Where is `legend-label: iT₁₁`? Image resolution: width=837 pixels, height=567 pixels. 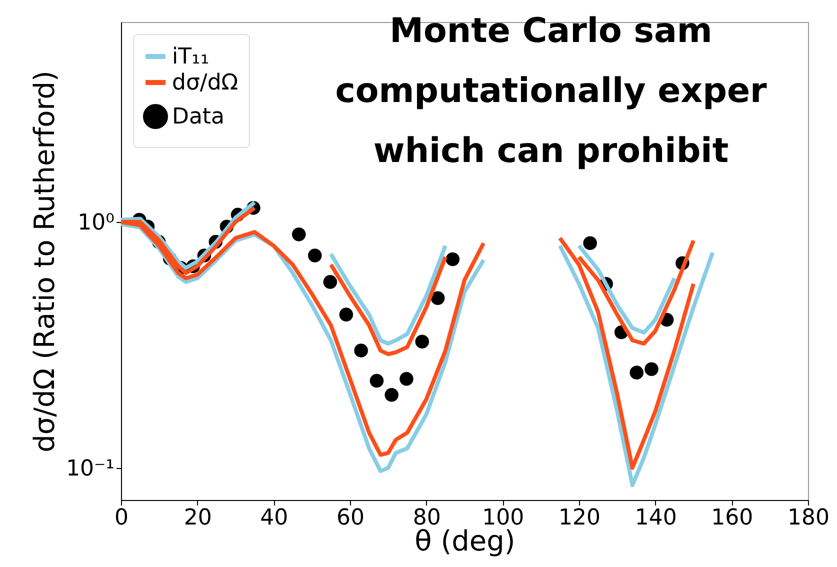
legend-label: iT₁₁ is located at coordinates (191, 57).